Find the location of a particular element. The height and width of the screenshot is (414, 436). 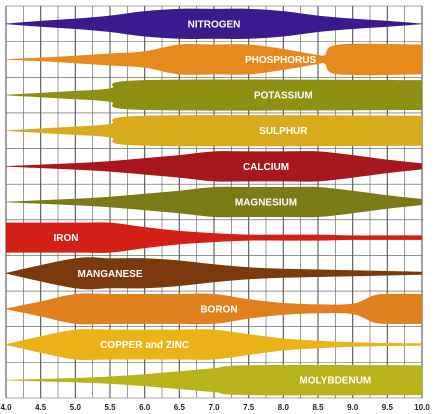

band-label-calcium: CALCIUM is located at coordinates (266, 167).